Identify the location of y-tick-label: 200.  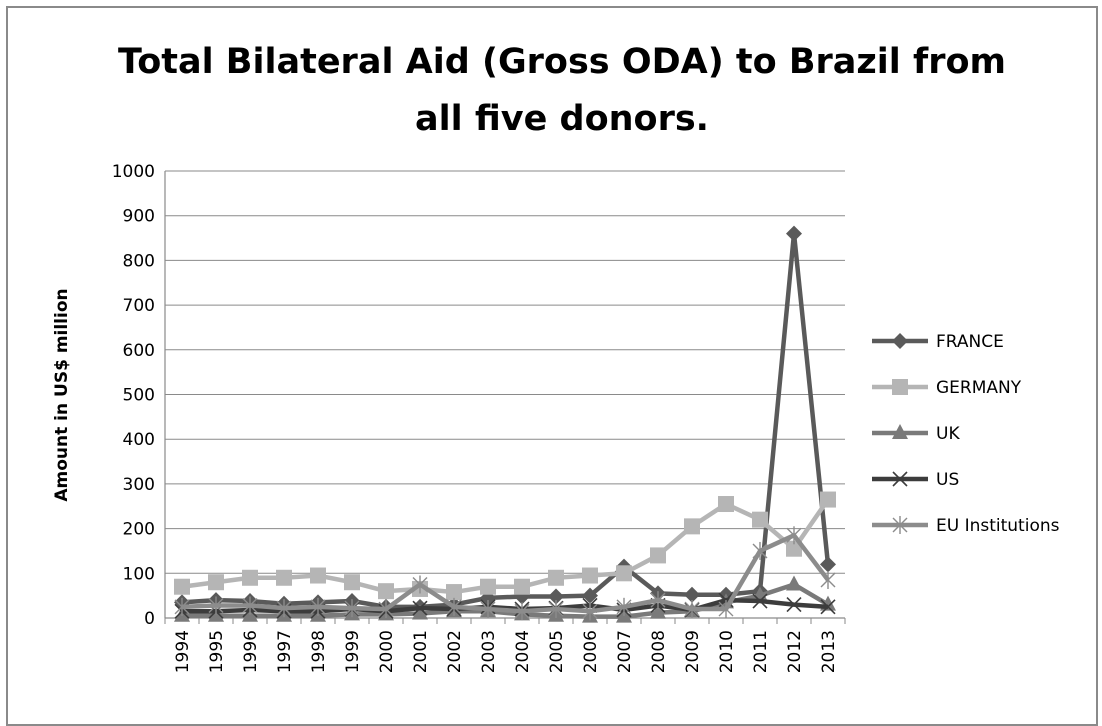
(139, 530).